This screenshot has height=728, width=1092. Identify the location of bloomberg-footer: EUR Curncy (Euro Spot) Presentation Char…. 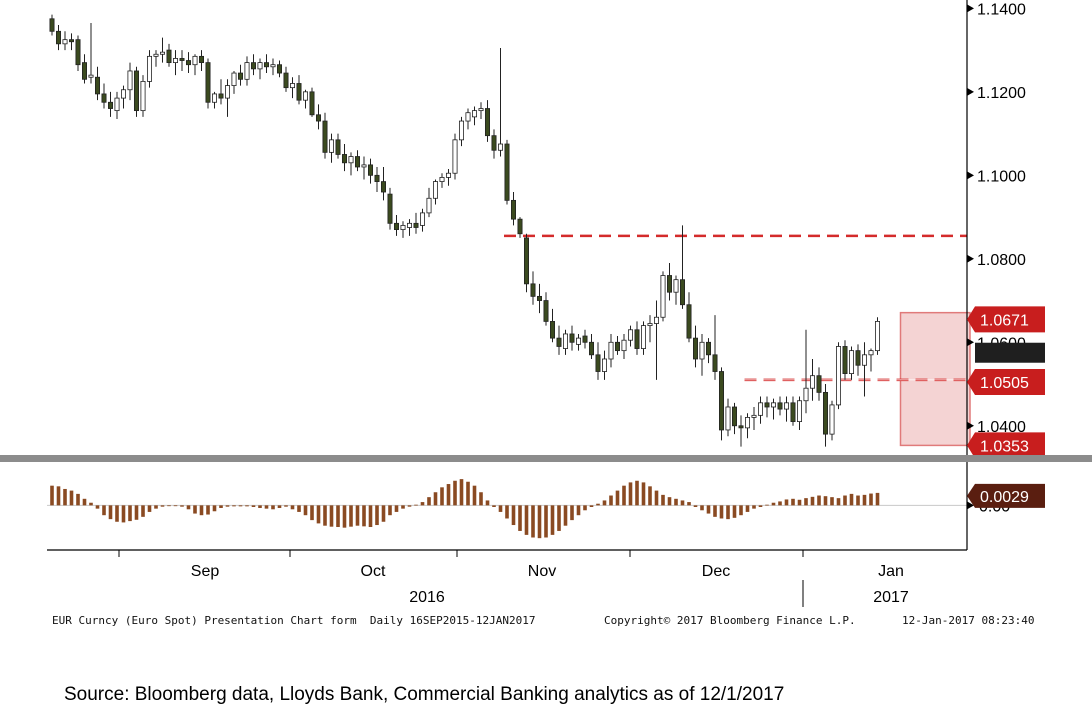
(543, 620).